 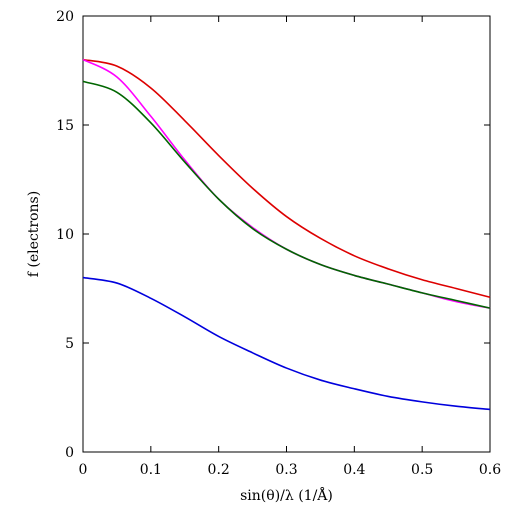 I want to click on x-tick-label: 0.5, so click(x=422, y=470).